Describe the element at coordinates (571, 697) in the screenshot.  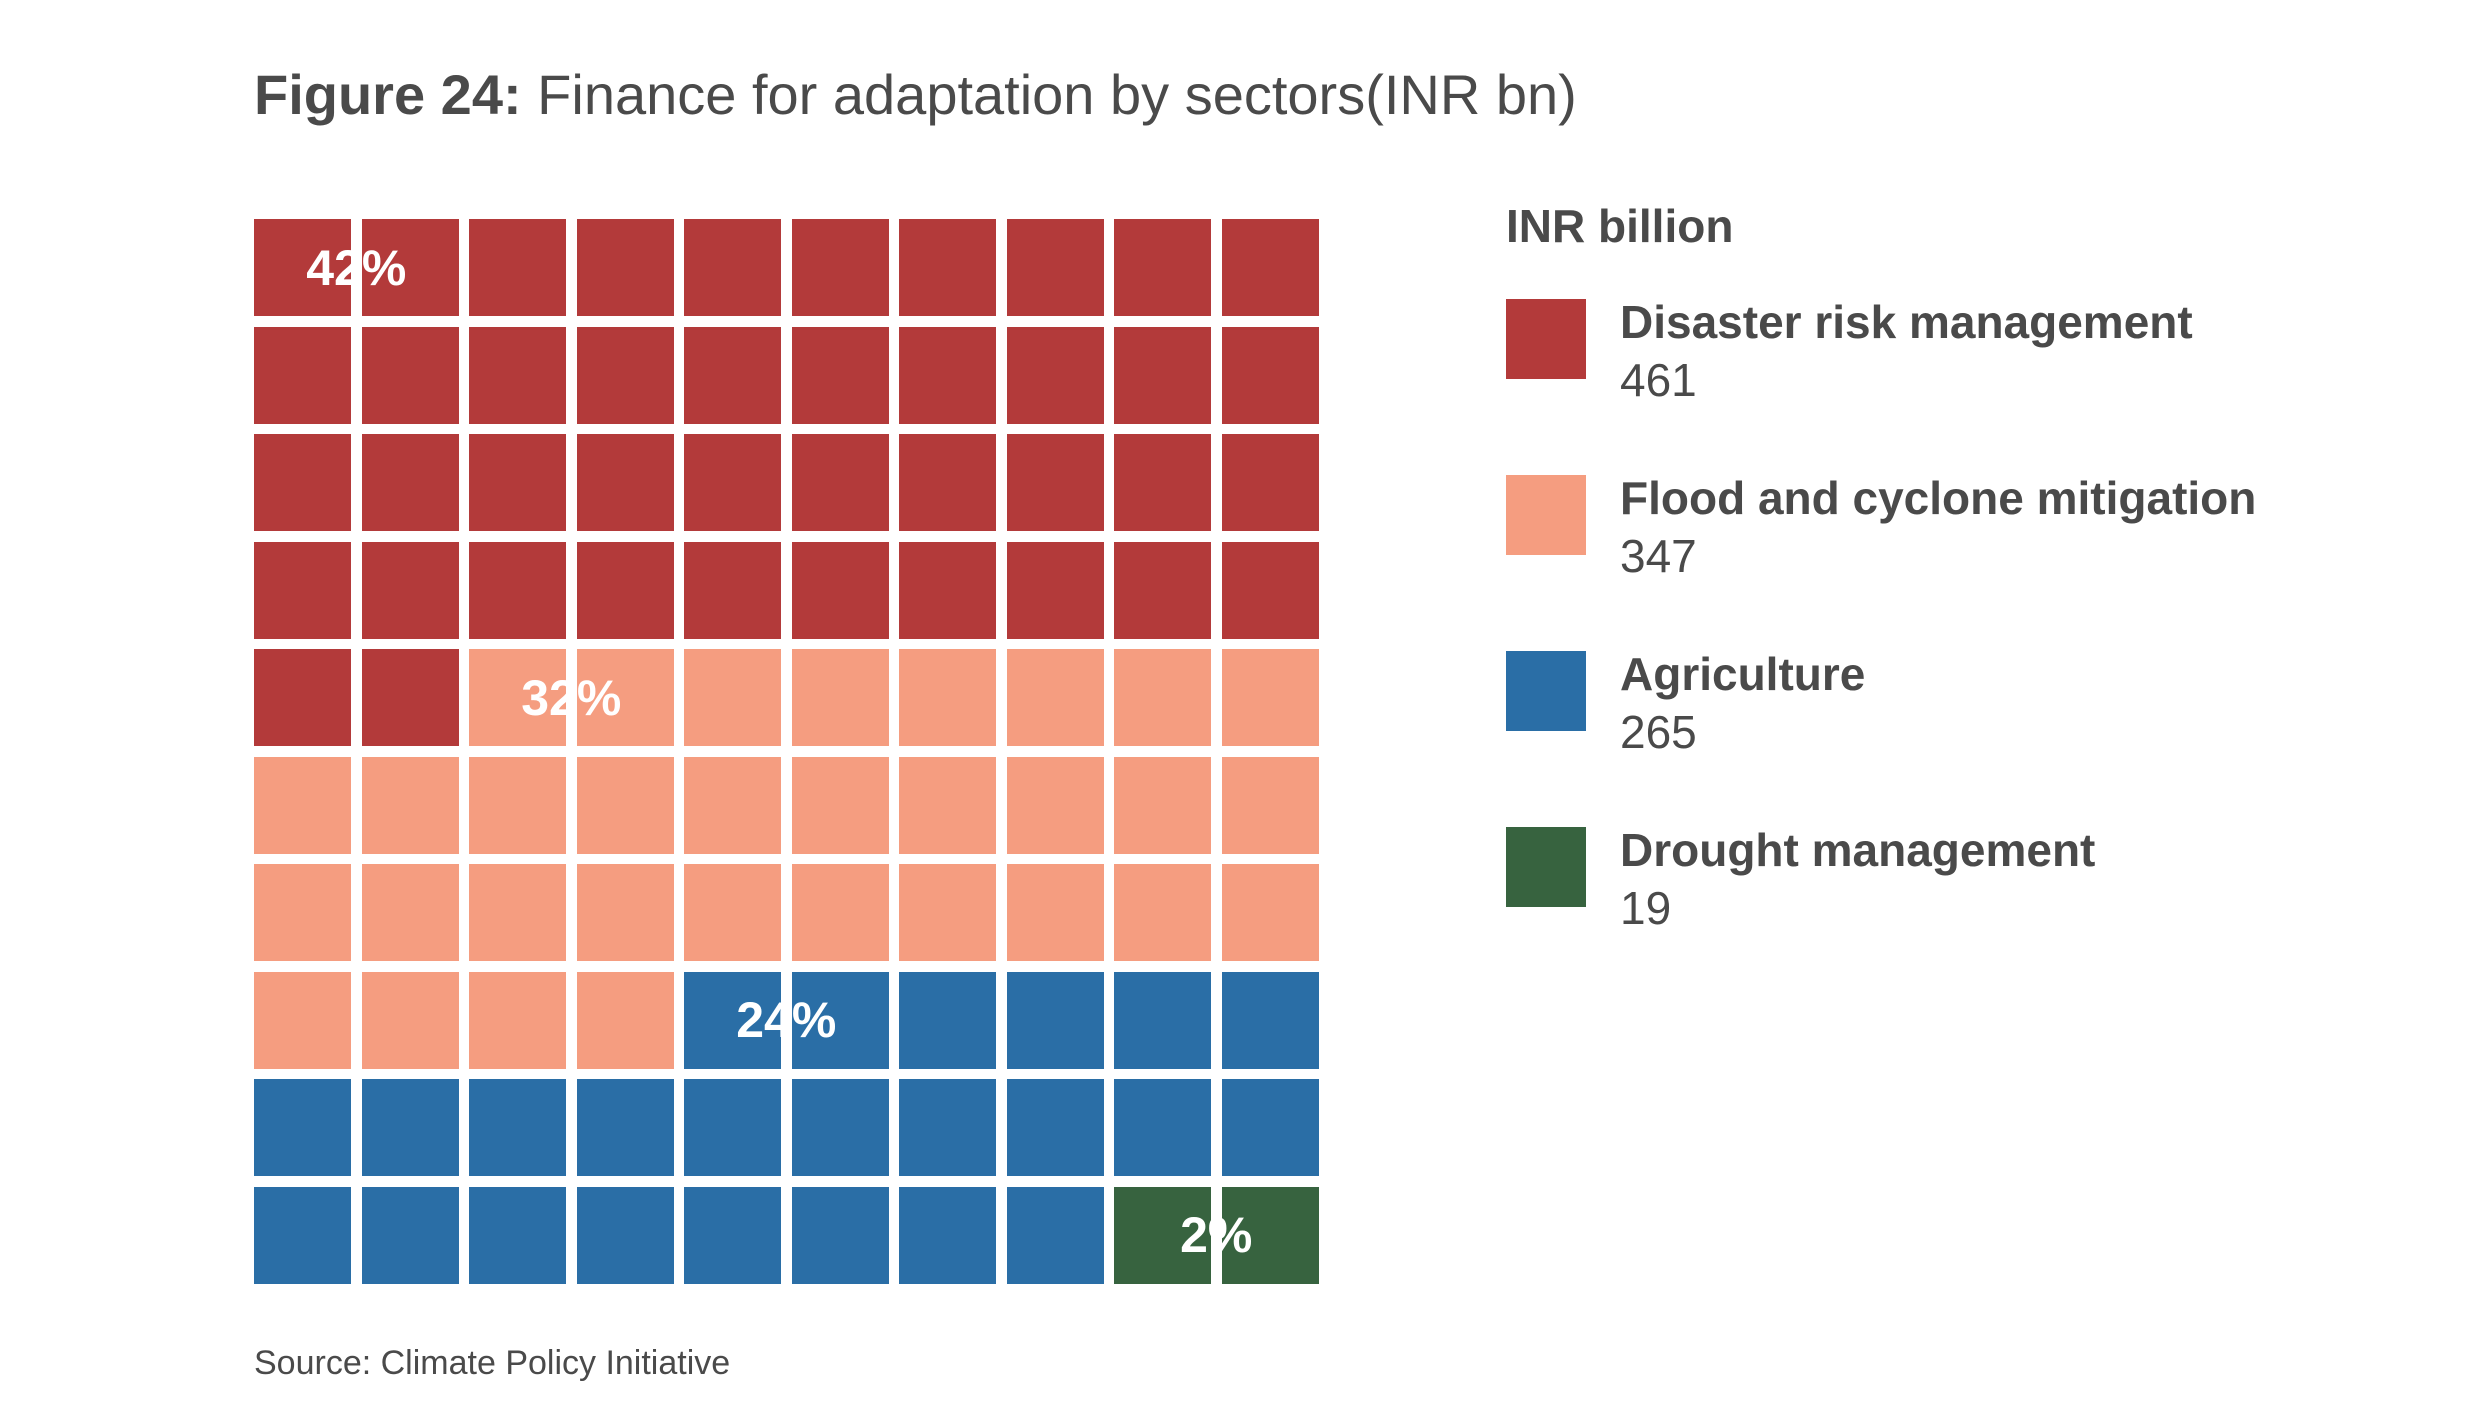
I see `percent-label: 32%` at that location.